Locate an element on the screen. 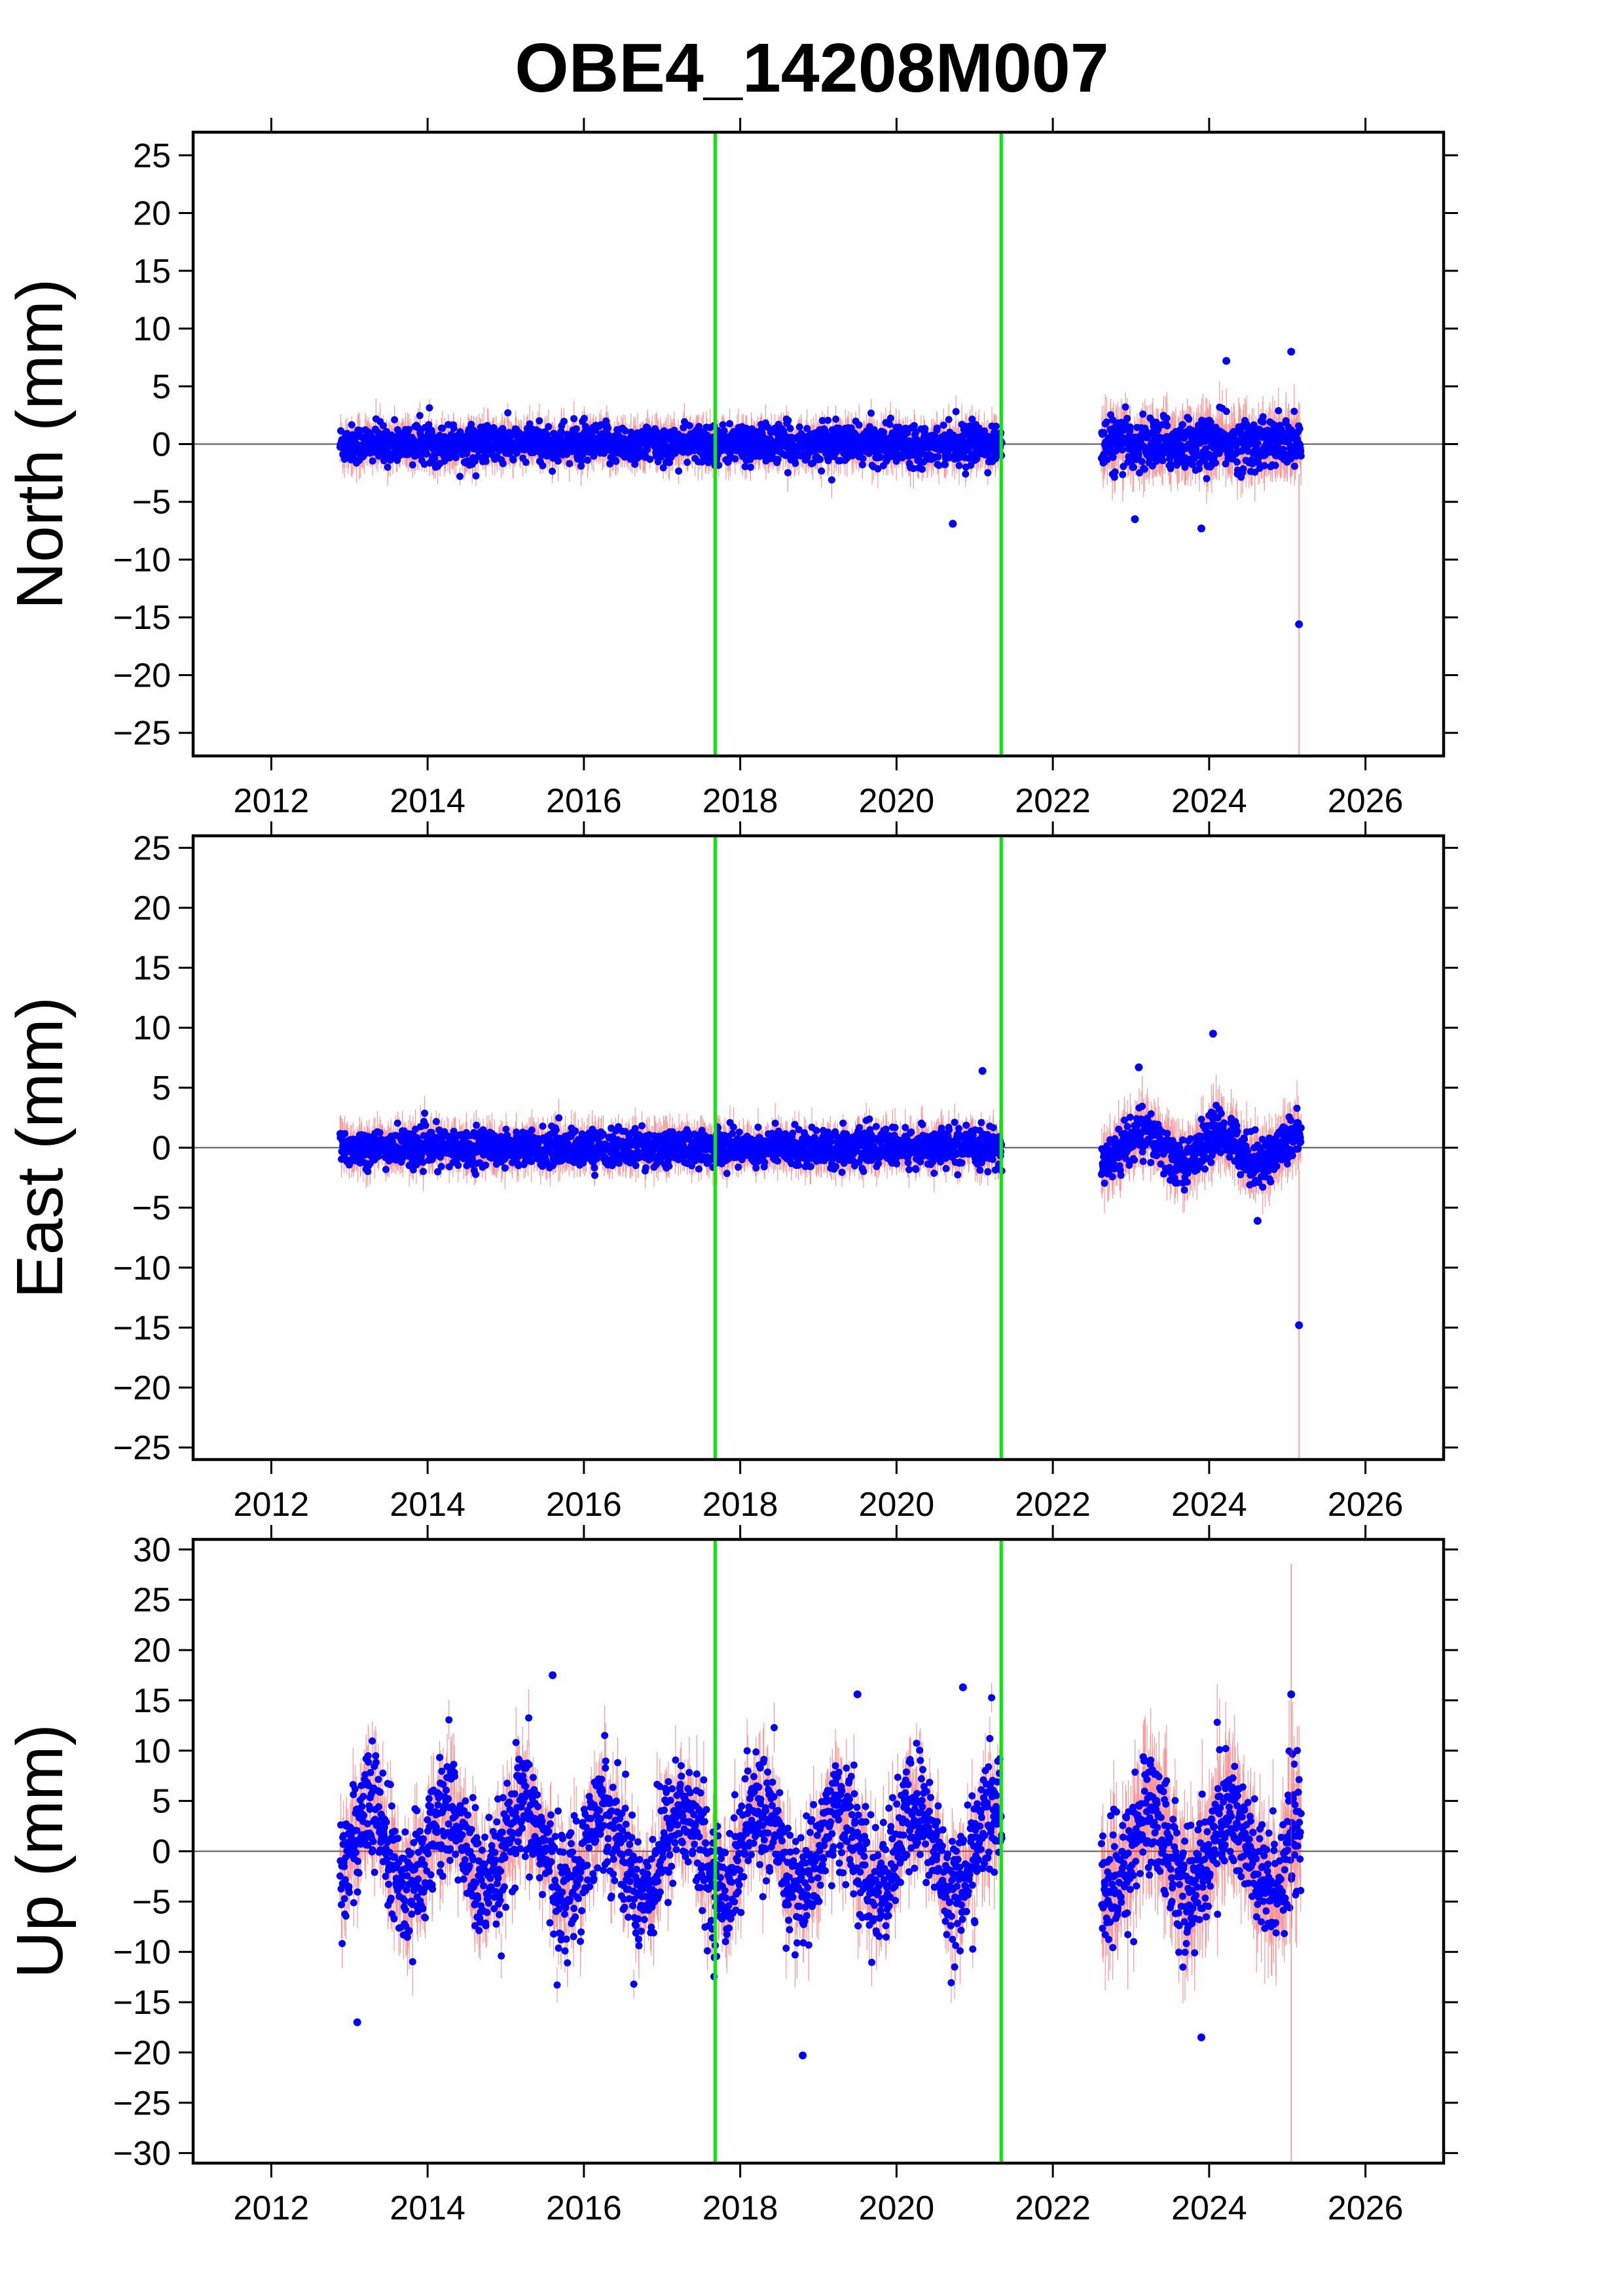 The image size is (1623, 2296). x-tick-label: 2016 is located at coordinates (584, 801).